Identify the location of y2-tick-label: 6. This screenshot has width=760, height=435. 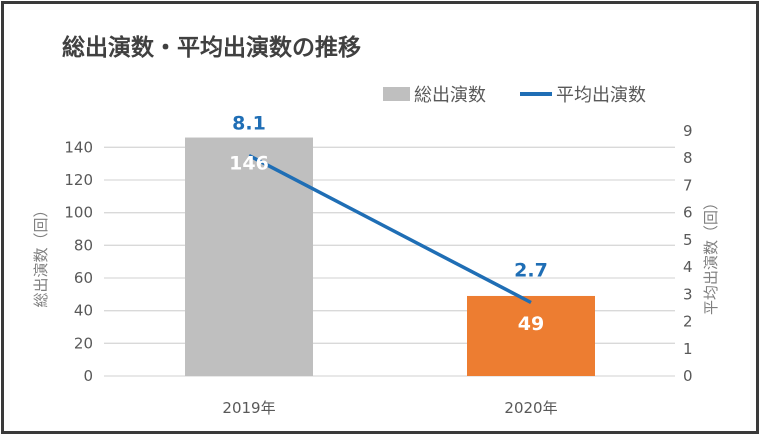
(688, 213).